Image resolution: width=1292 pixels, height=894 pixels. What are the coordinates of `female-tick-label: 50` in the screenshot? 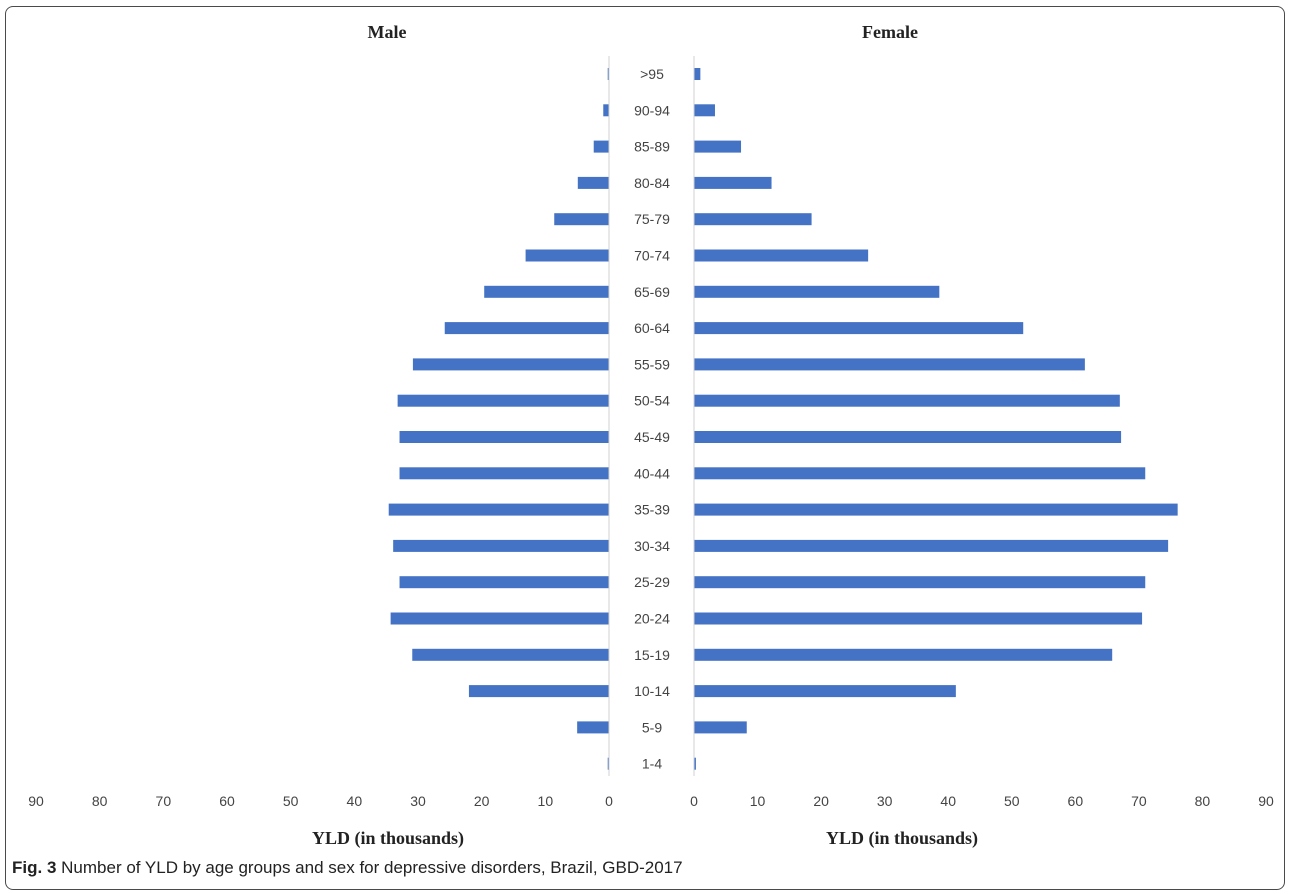 It's located at (1012, 801).